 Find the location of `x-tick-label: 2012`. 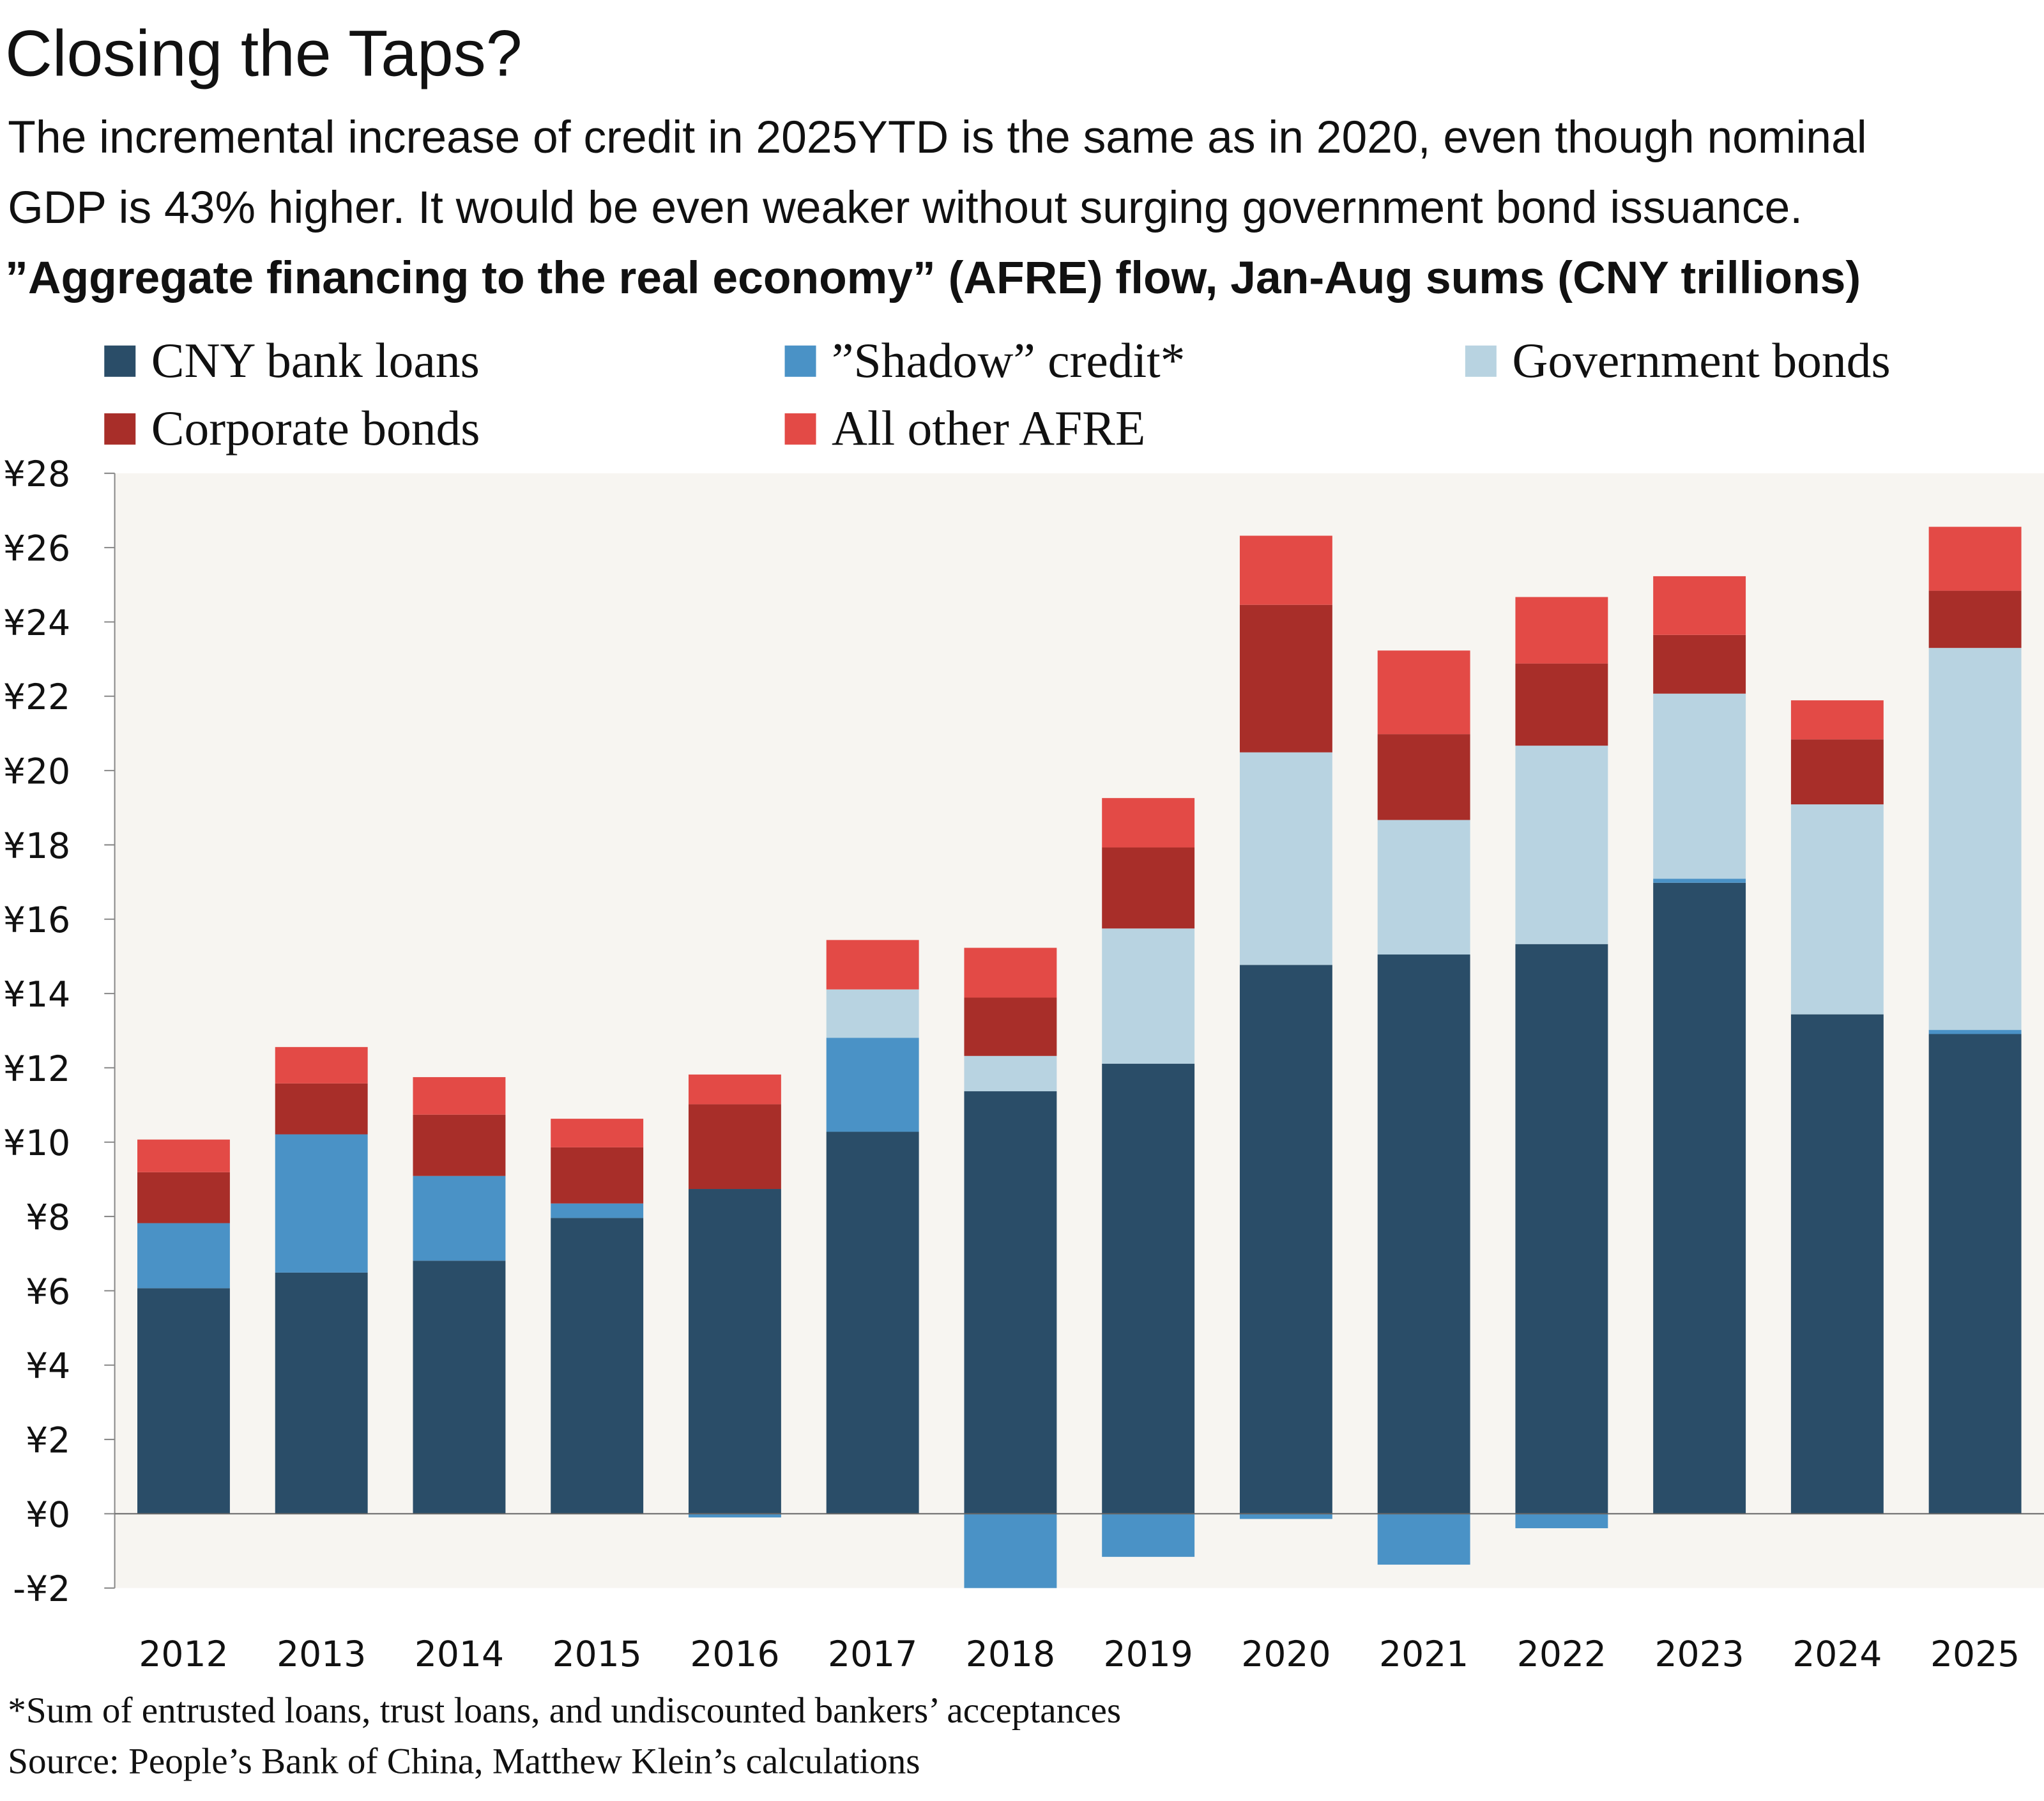

x-tick-label: 2012 is located at coordinates (183, 1654).